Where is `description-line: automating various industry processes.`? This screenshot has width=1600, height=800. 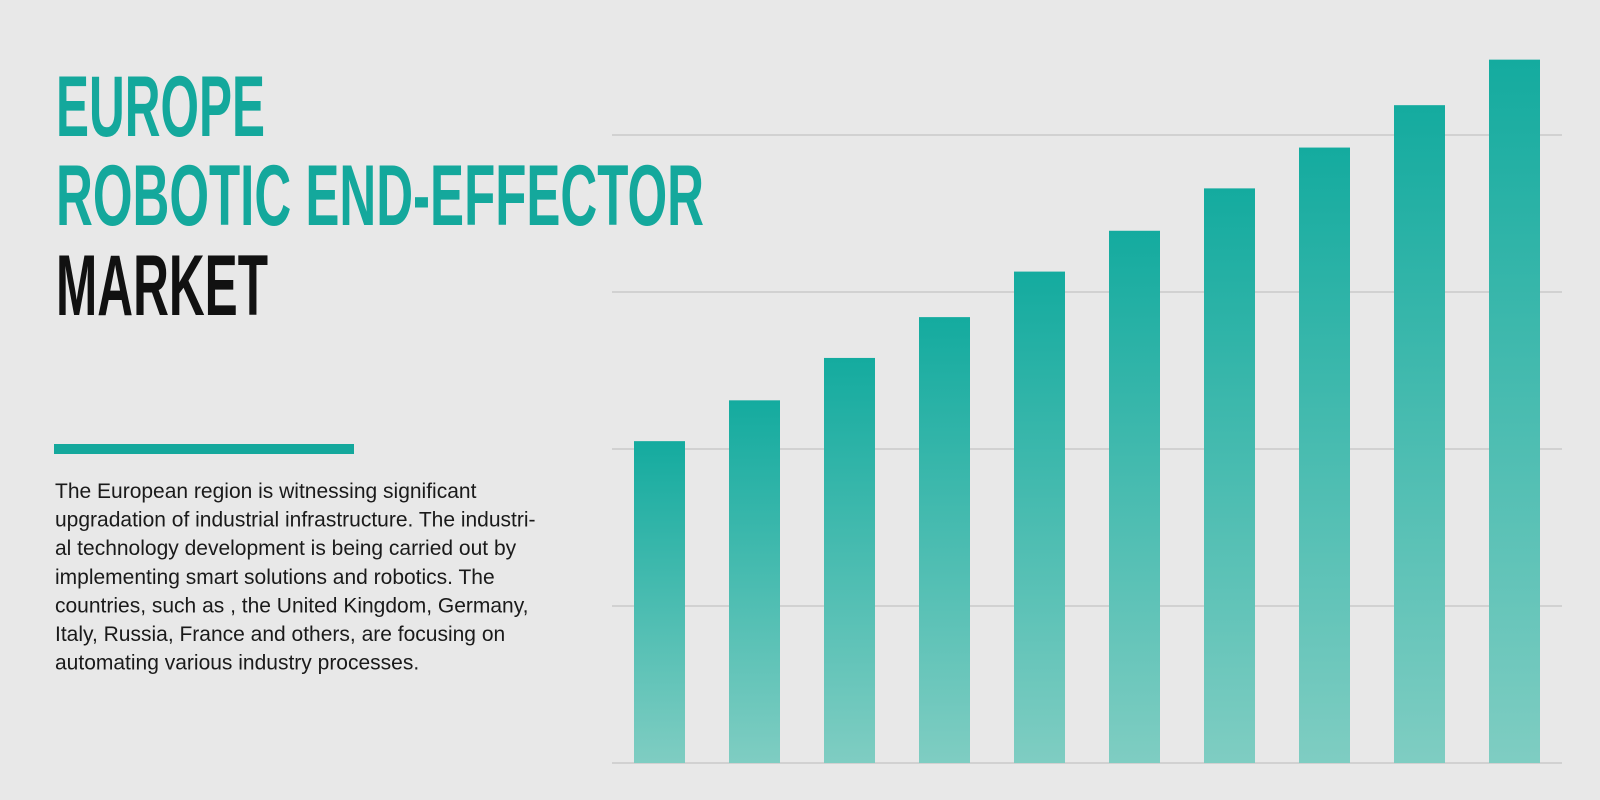
description-line: automating various industry processes. is located at coordinates (237, 663).